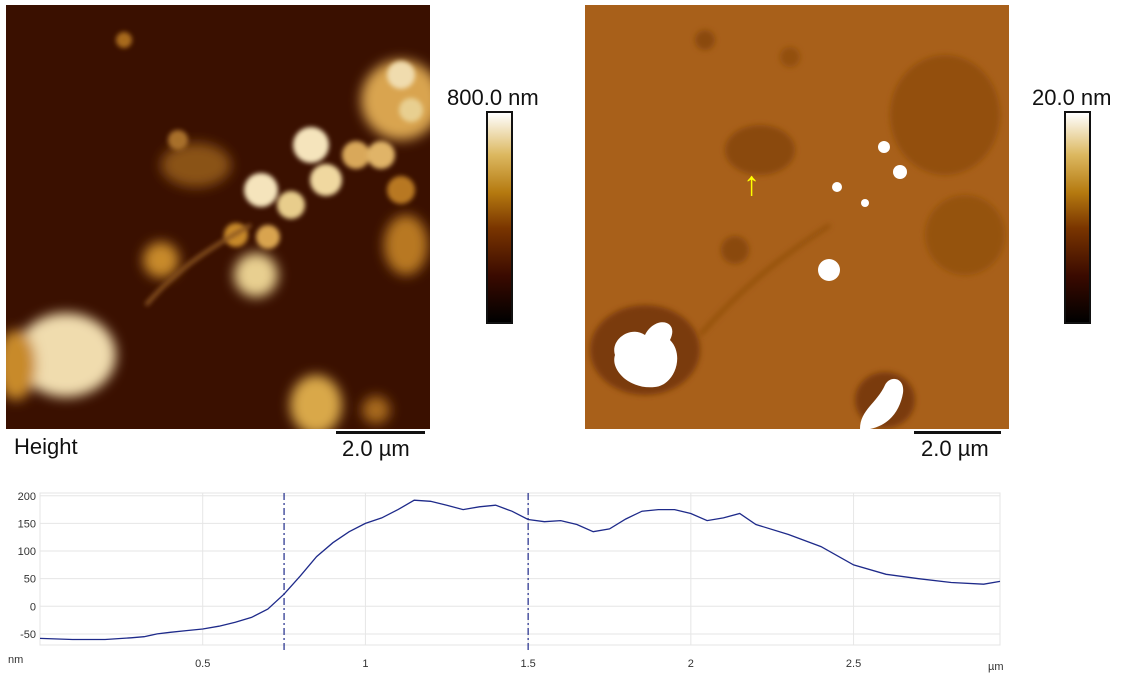  What do you see at coordinates (27, 497) in the screenshot?
I see `y-tick-label: 200` at bounding box center [27, 497].